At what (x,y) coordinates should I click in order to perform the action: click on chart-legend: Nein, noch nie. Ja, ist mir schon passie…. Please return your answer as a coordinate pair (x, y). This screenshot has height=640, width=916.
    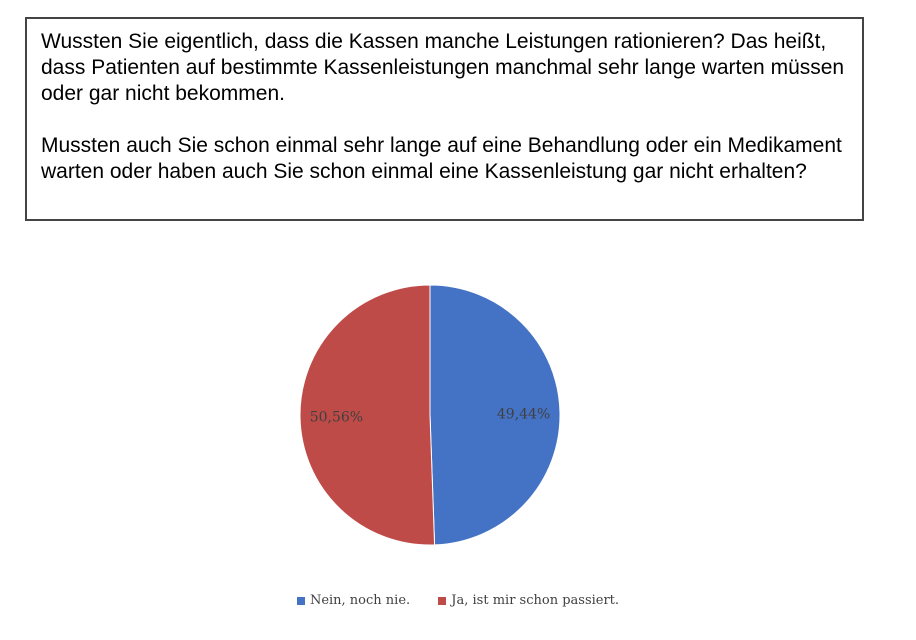
    Looking at the image, I should click on (458, 601).